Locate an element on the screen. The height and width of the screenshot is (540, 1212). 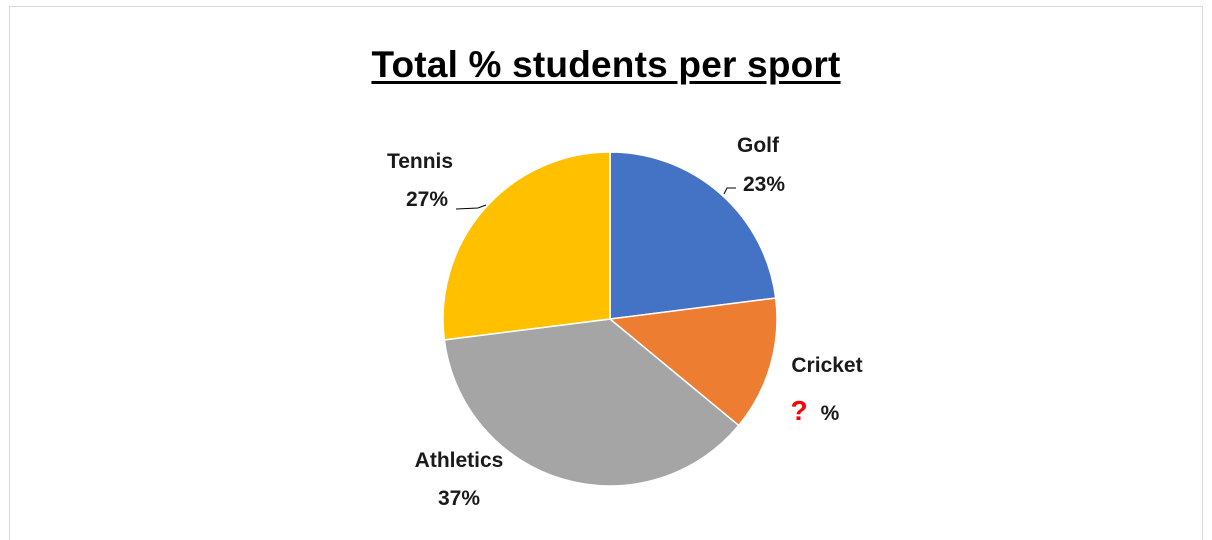
slice-label-athletics: Athletics is located at coordinates (459, 460).